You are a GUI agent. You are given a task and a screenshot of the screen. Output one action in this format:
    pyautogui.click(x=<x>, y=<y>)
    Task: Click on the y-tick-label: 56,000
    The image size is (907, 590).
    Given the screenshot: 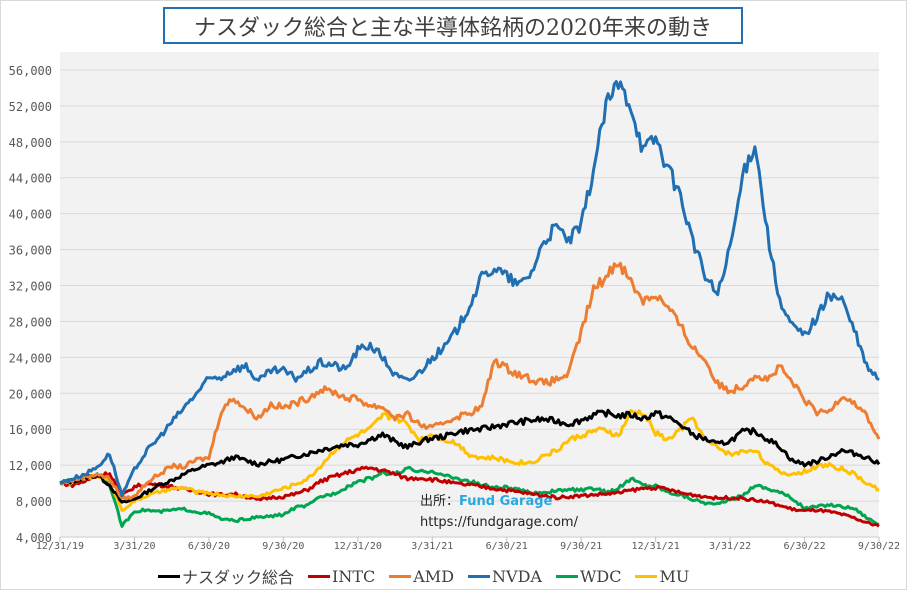 What is the action you would take?
    pyautogui.click(x=30, y=71)
    